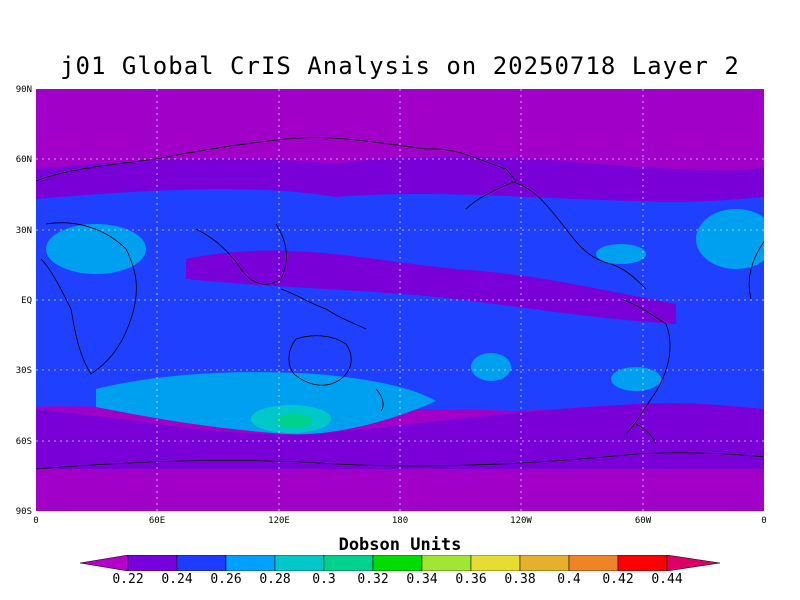  What do you see at coordinates (521, 521) in the screenshot?
I see `lon-tick: 120W` at bounding box center [521, 521].